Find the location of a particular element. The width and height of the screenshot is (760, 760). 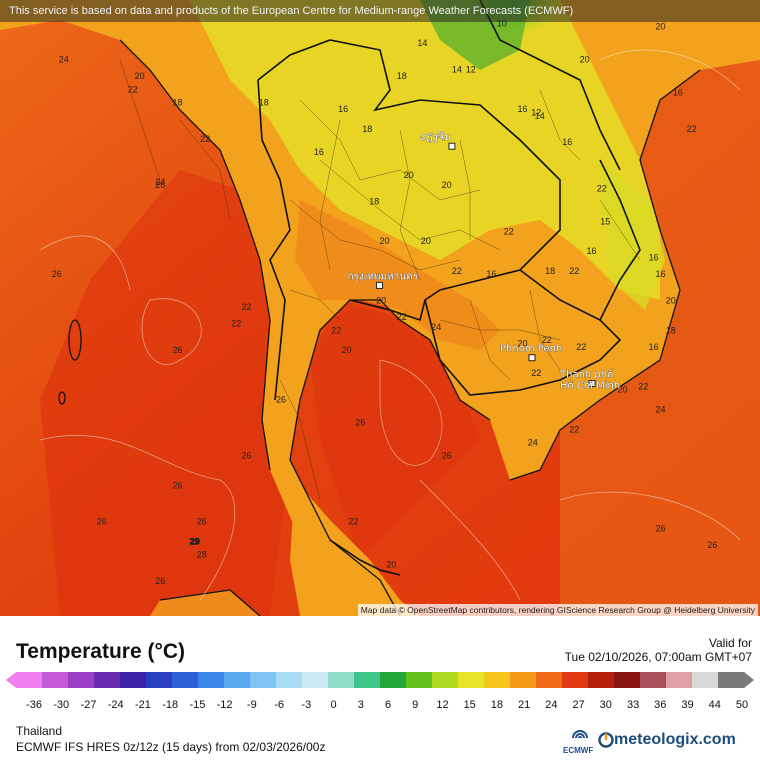

colorbar-tick-label: 44 is located at coordinates (715, 705).